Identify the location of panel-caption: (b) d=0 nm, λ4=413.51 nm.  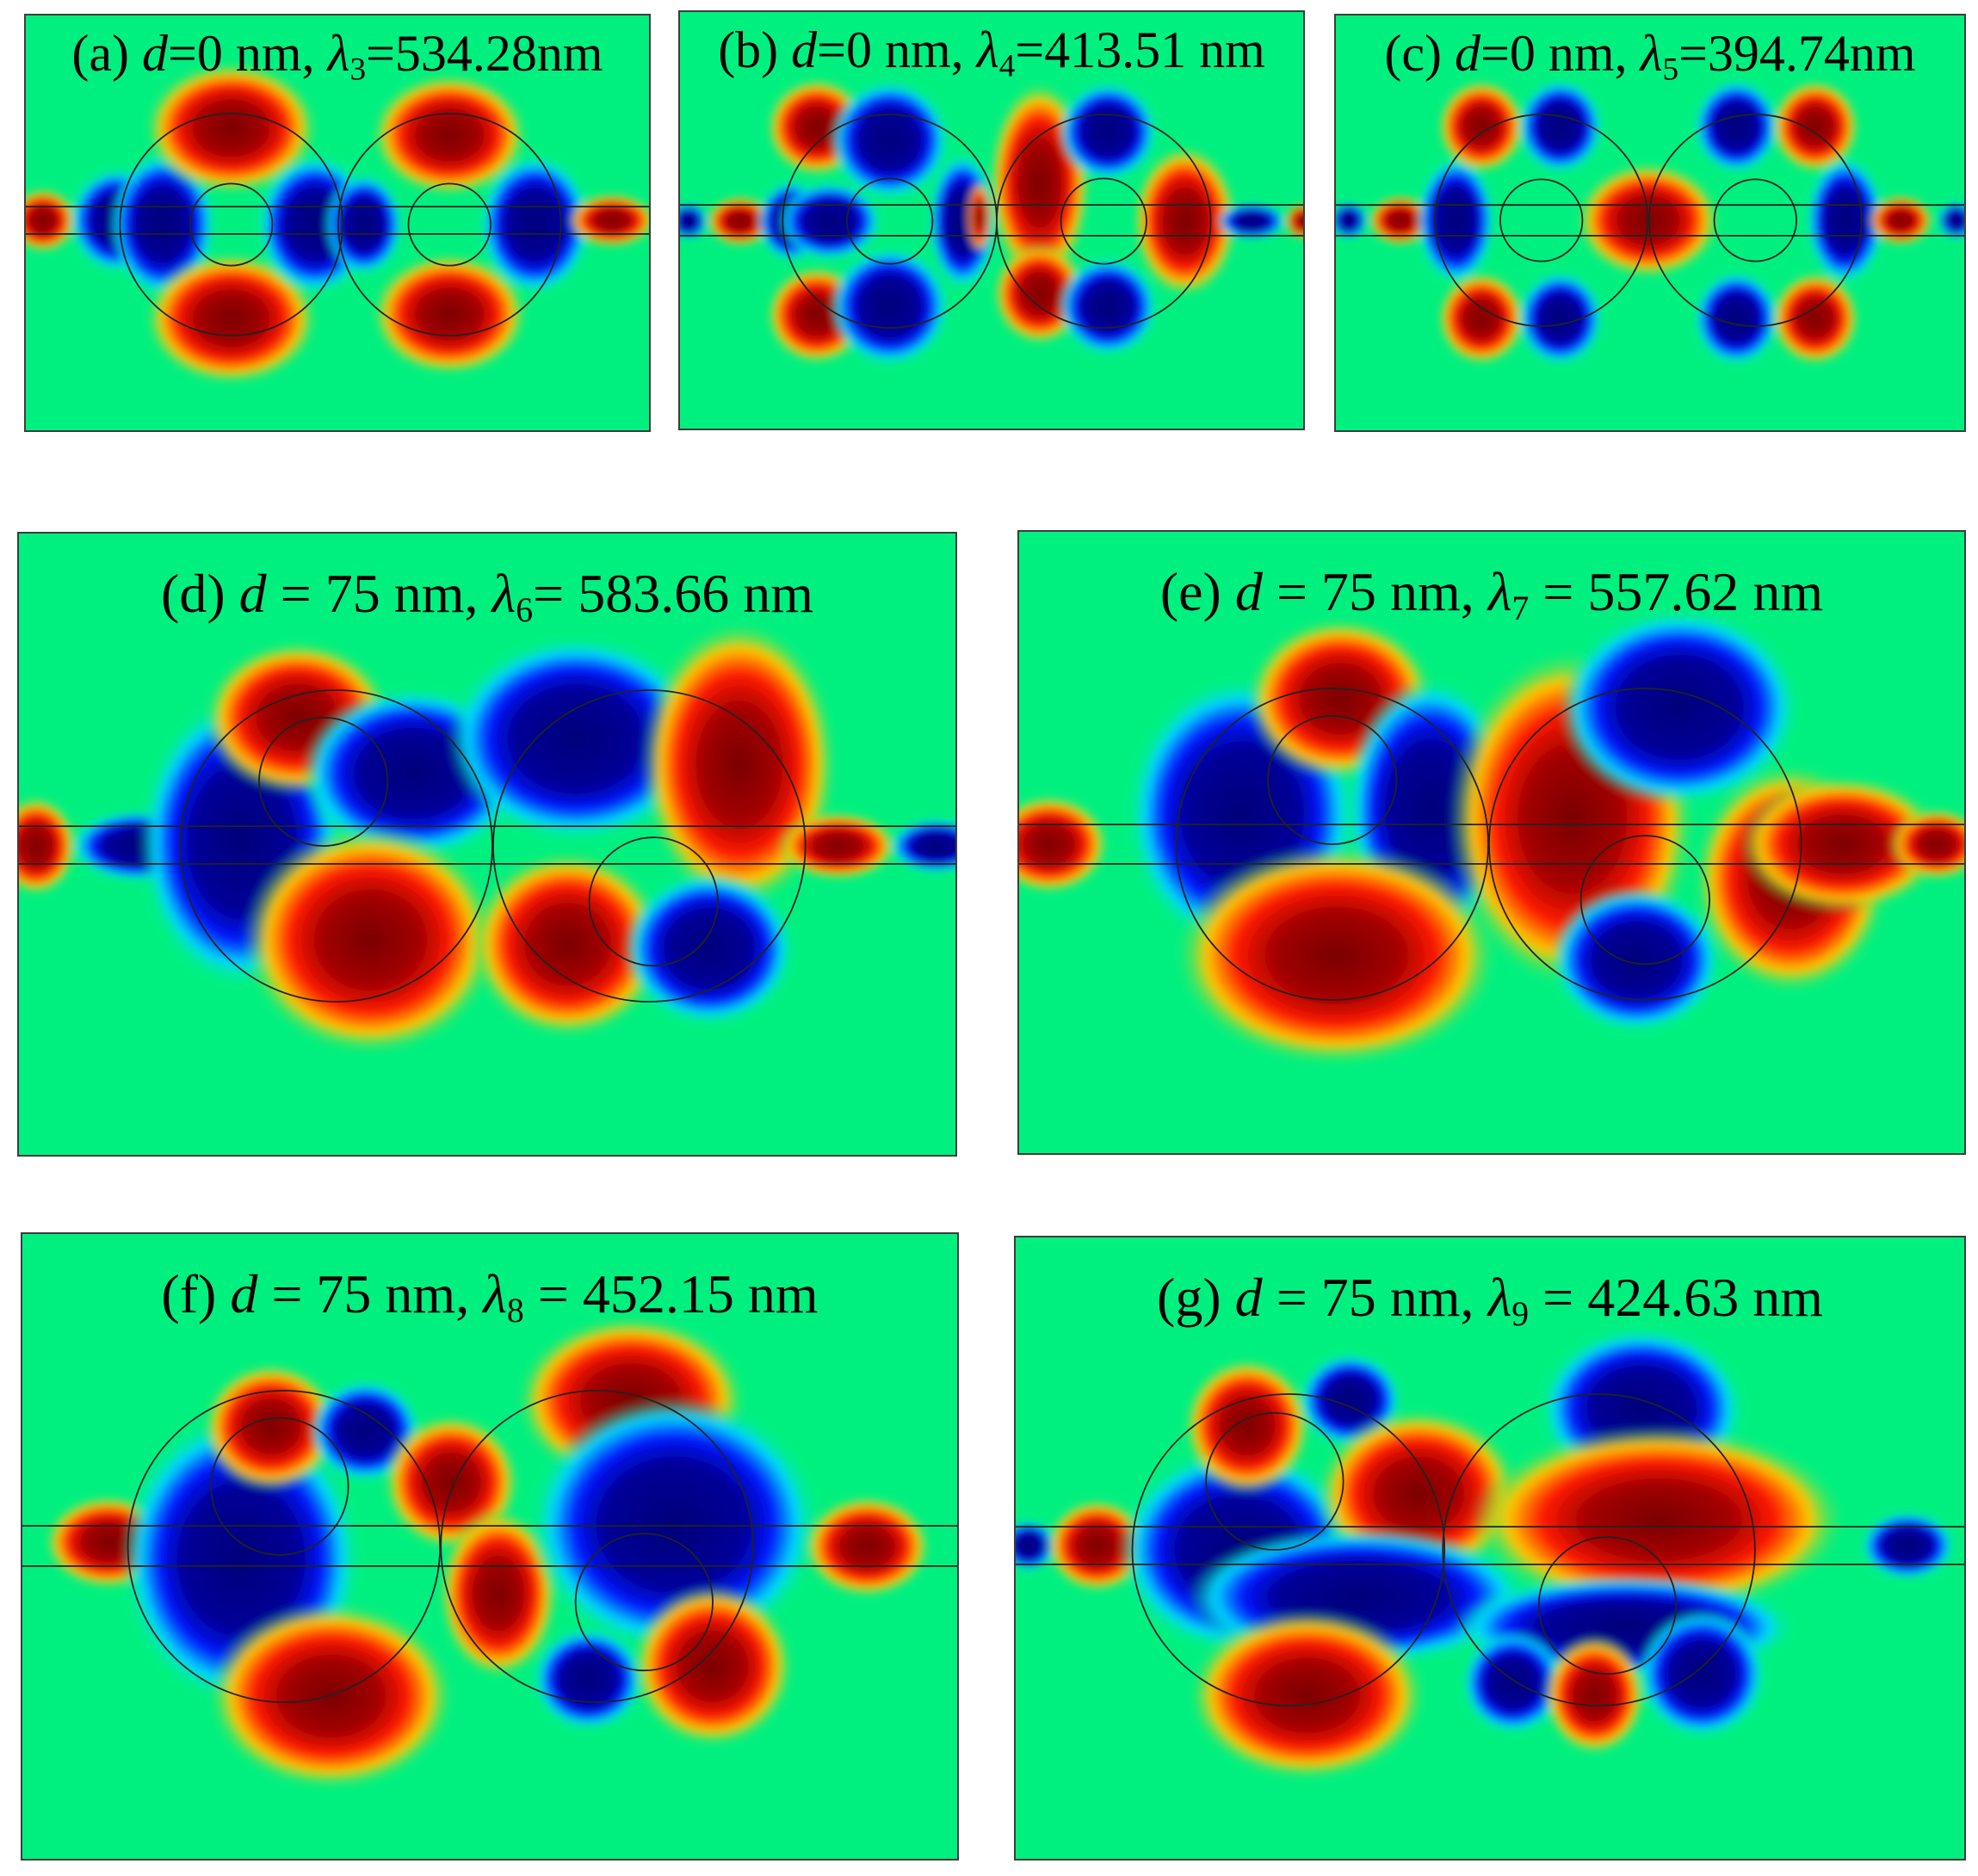
(992, 53).